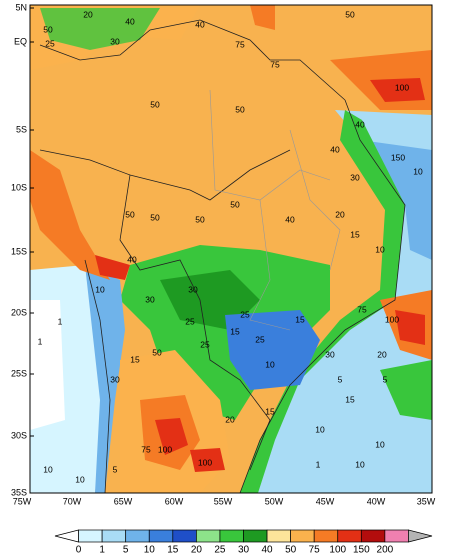  What do you see at coordinates (165, 175) in the screenshot?
I see `west-border` at bounding box center [165, 175].